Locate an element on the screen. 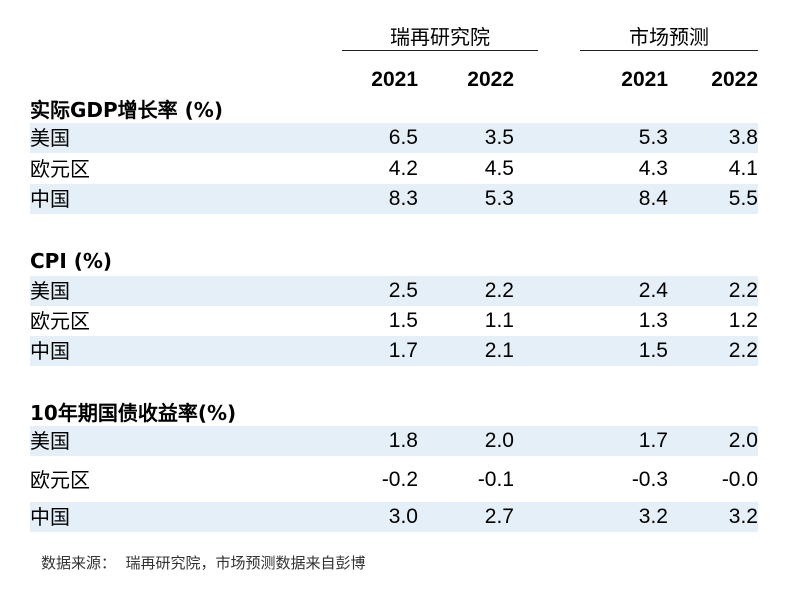 The image size is (788, 592). cell-value: 1.1 is located at coordinates (499, 320).